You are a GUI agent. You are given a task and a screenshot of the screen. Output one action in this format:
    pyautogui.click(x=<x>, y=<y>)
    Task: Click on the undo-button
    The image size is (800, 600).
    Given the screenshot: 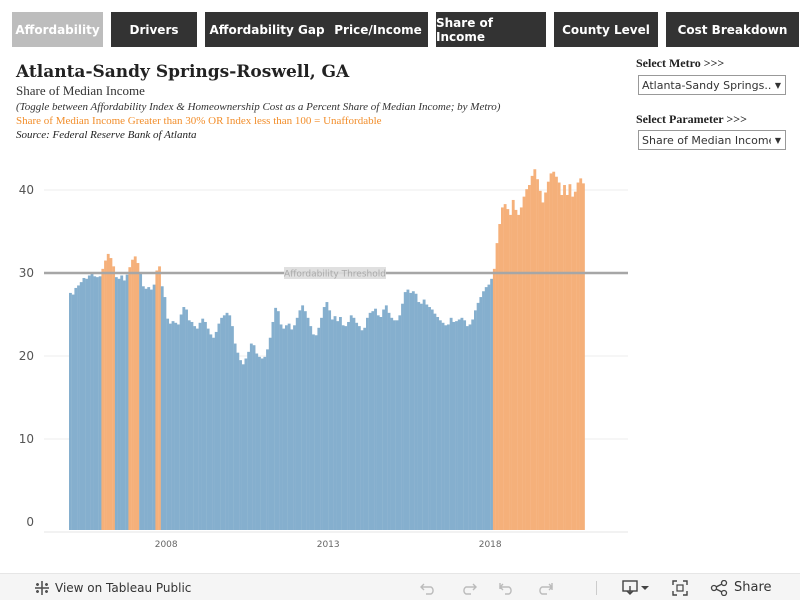 What is the action you would take?
    pyautogui.click(x=429, y=587)
    